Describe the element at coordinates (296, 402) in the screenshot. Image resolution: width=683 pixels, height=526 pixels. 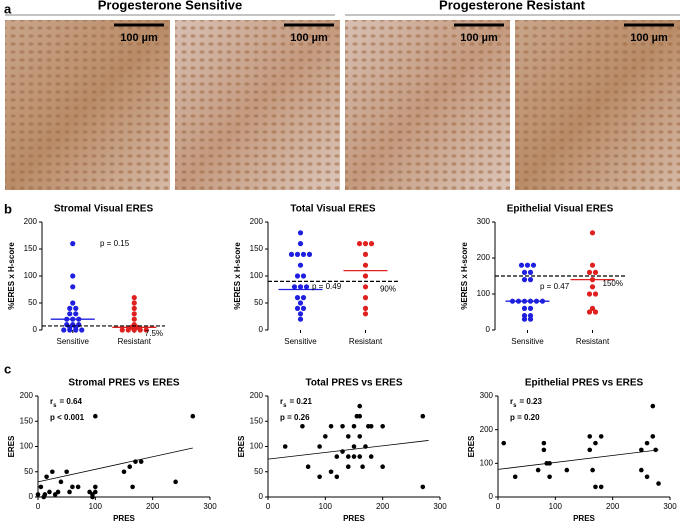
I see `correlation: rs = 0.21` at that location.